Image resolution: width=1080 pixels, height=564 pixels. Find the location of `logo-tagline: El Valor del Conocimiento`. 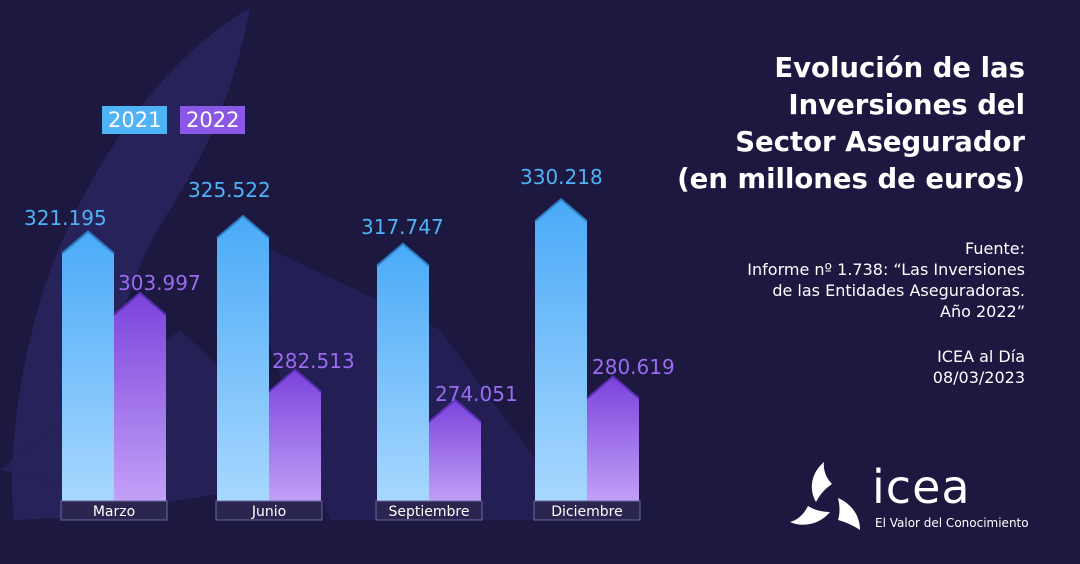

logo-tagline: El Valor del Conocimiento is located at coordinates (952, 523).